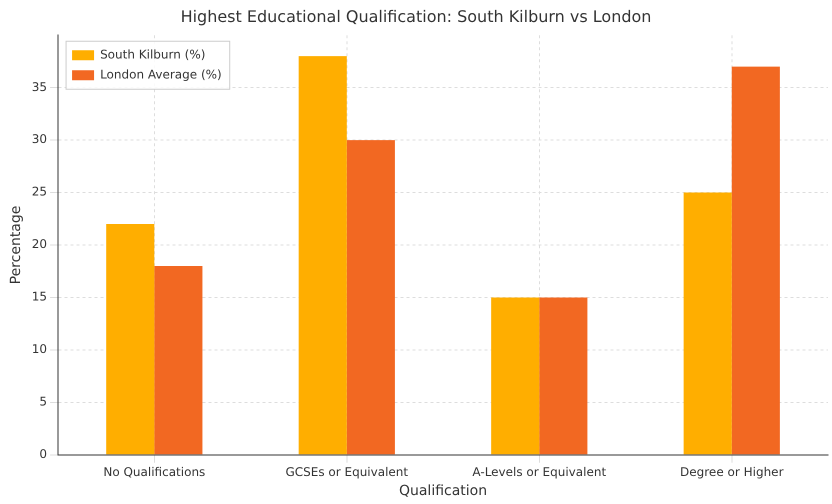 The image size is (832, 504). Describe the element at coordinates (443, 491) in the screenshot. I see `x-axis-title: Qualification` at that location.